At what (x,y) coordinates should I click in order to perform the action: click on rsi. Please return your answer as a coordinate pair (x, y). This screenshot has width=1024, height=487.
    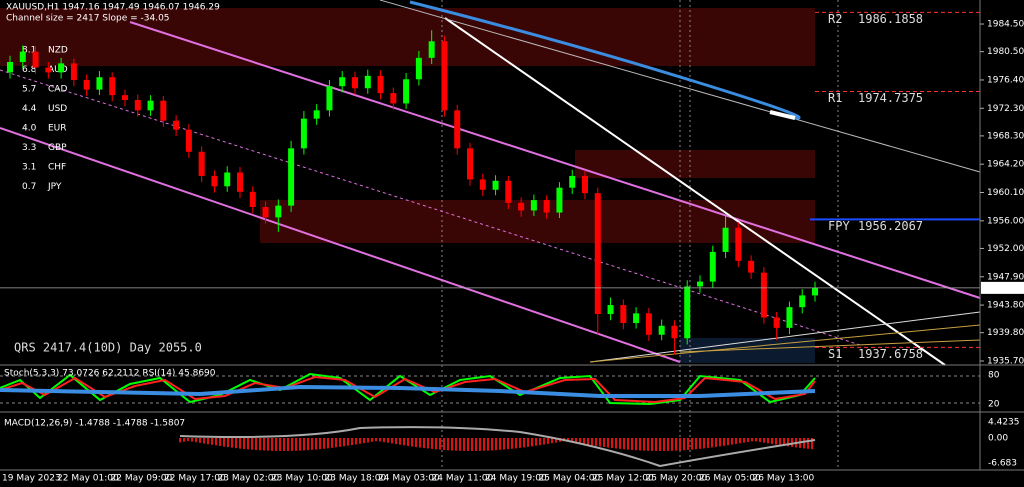
    Looking at the image, I should click on (408, 391).